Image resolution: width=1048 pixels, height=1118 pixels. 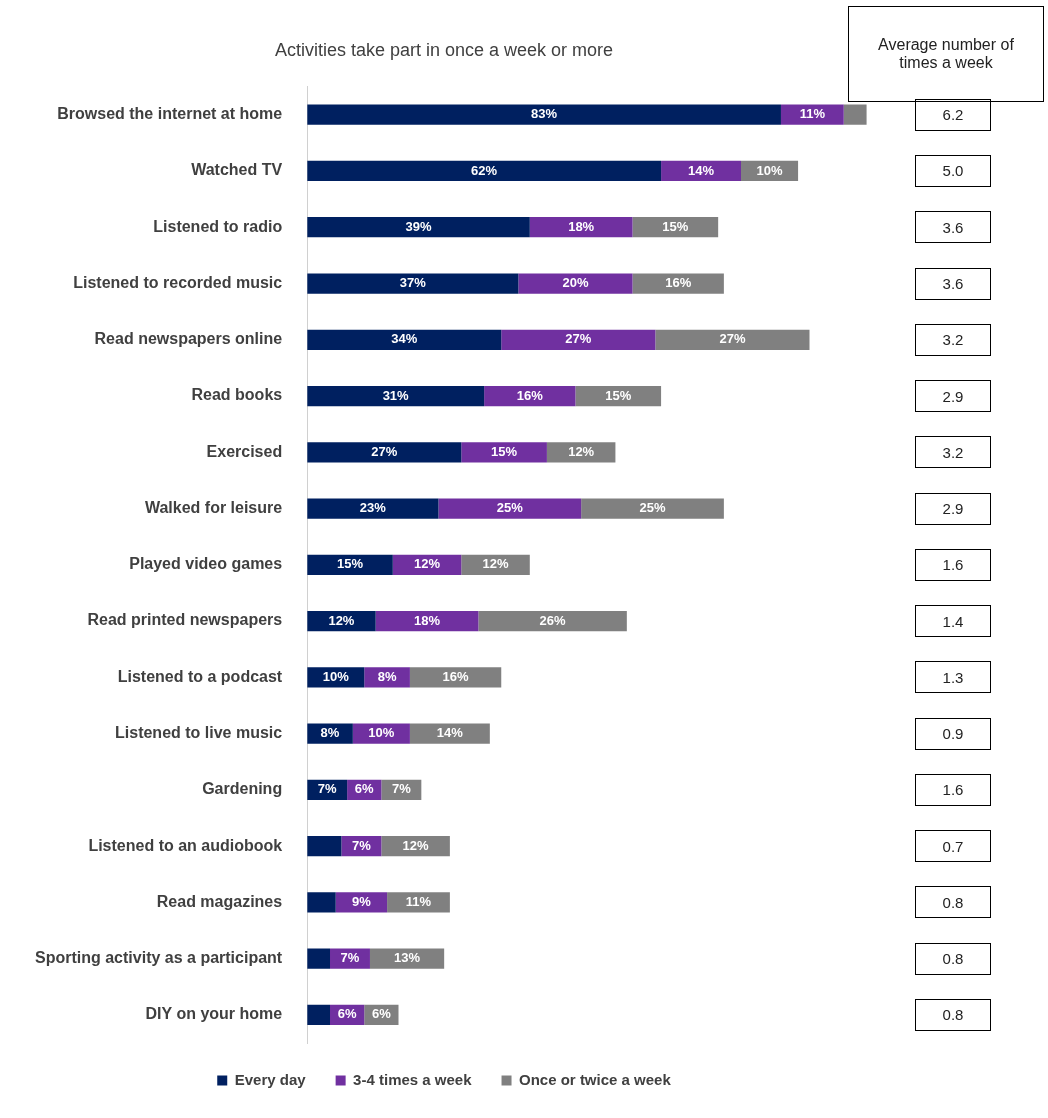 I want to click on data-label: 34%, so click(x=404, y=339).